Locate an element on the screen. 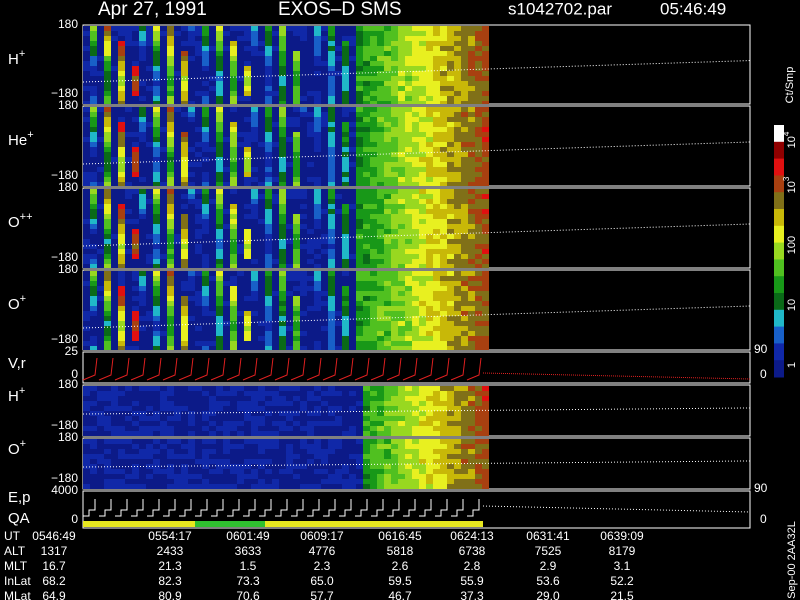 Image resolution: width=800 pixels, height=600 pixels. charge: + is located at coordinates (30, 135).